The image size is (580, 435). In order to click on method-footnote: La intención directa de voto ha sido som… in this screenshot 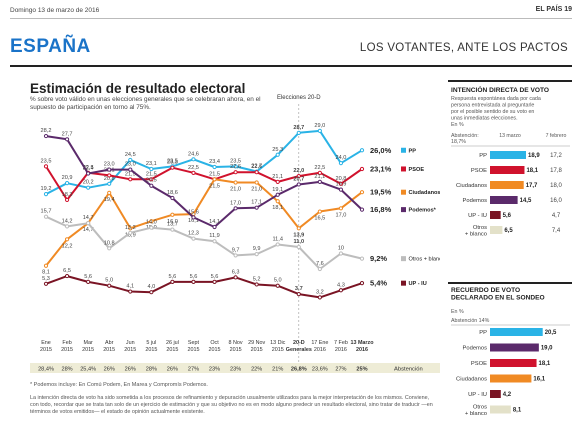, I will do `click(231, 405)`.